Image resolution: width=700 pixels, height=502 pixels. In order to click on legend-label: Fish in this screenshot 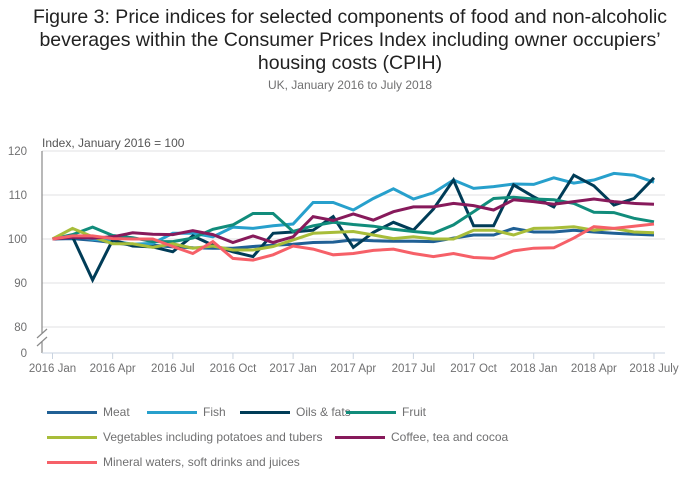, I will do `click(214, 412)`.